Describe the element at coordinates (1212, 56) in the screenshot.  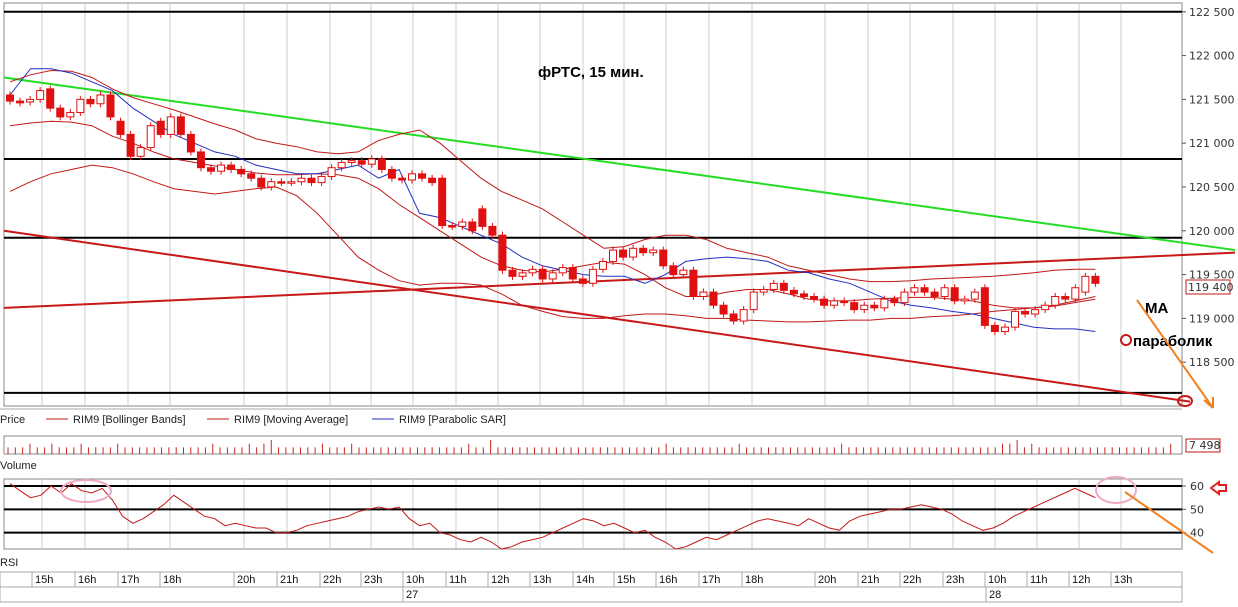
I see `price-tick-label-1: 122 000` at that location.